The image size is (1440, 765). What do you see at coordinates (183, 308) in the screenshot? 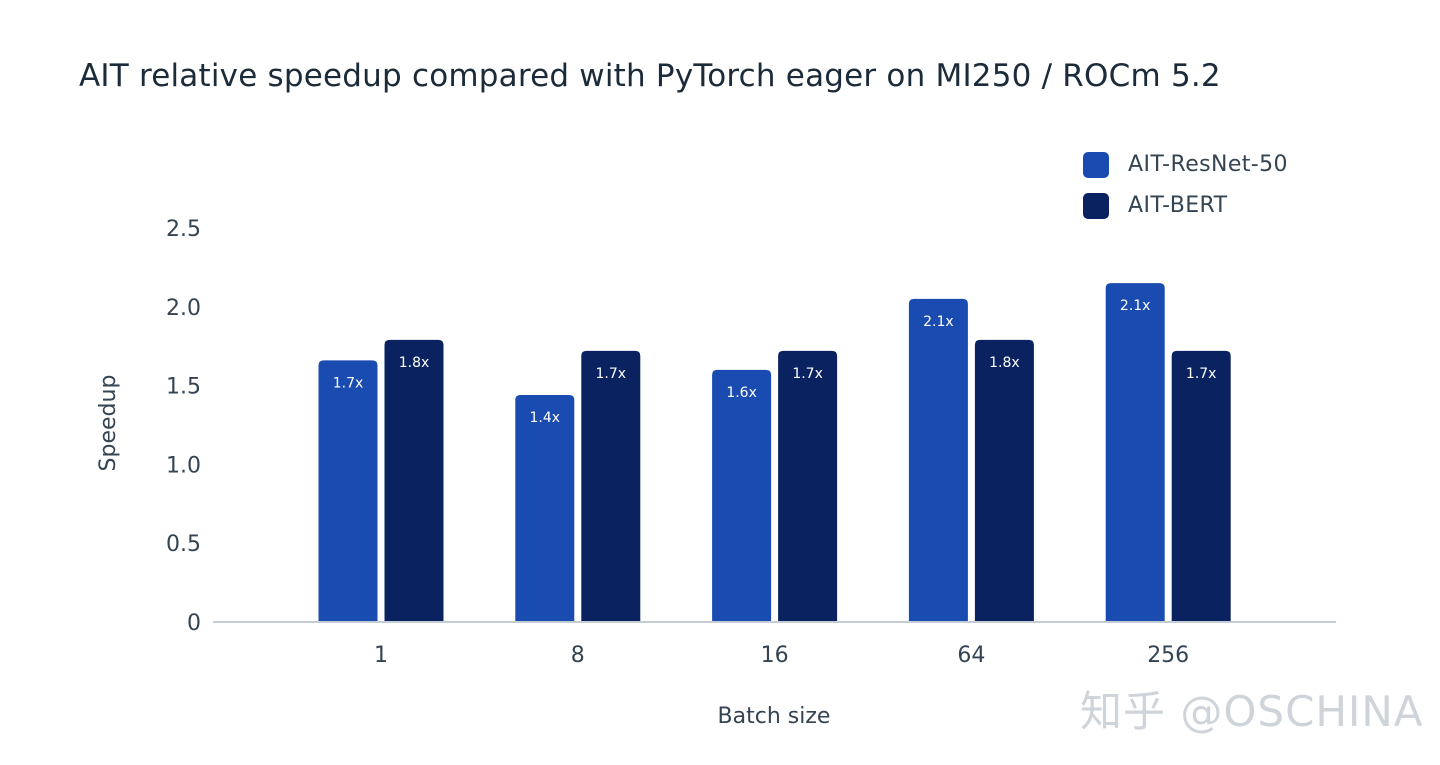
I see `y-tick-label: 2.0` at bounding box center [183, 308].